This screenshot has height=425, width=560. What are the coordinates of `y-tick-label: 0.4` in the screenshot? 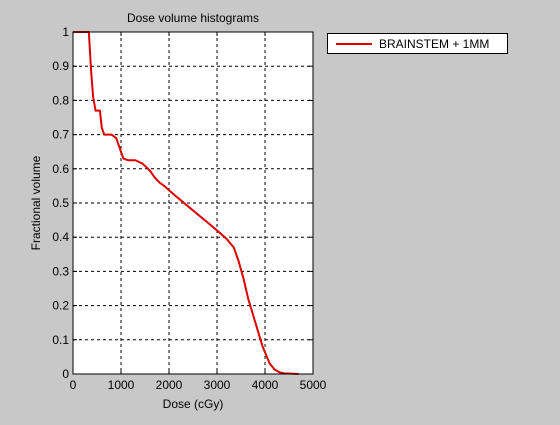 It's located at (60, 237).